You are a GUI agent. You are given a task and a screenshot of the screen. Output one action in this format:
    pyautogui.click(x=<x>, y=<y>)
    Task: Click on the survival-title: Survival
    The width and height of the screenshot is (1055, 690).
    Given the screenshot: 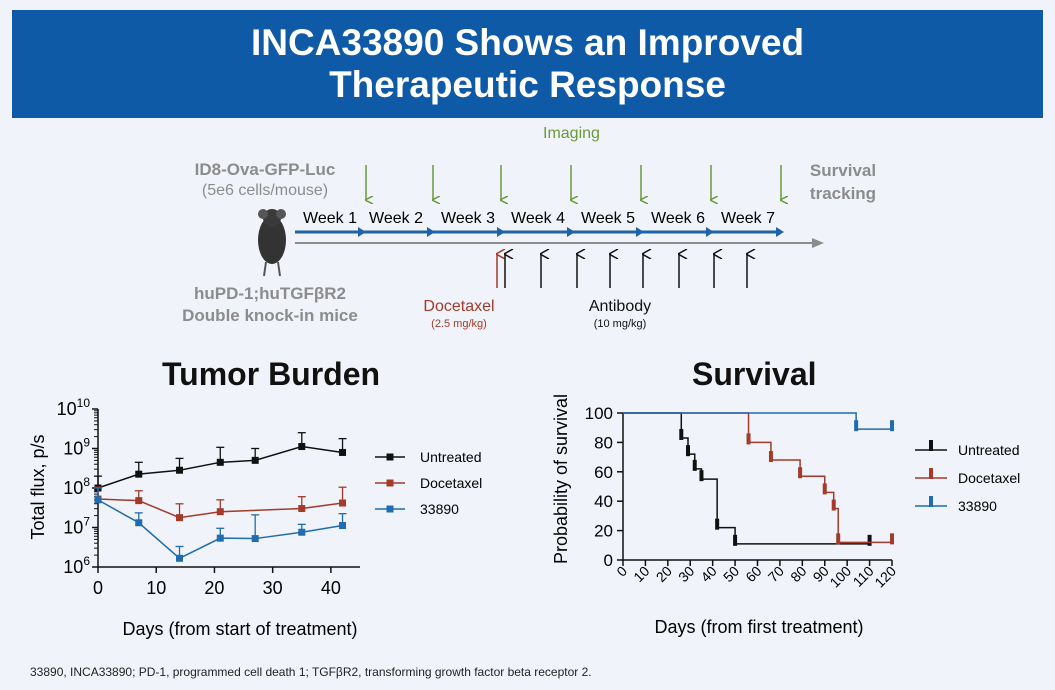 What is the action you would take?
    pyautogui.click(x=754, y=374)
    